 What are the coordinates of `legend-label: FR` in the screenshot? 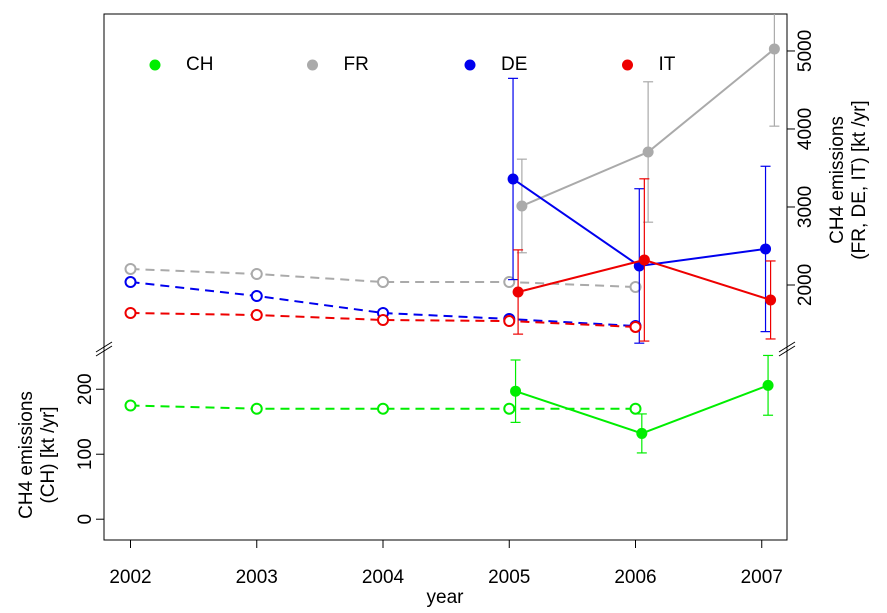 It's located at (356, 64).